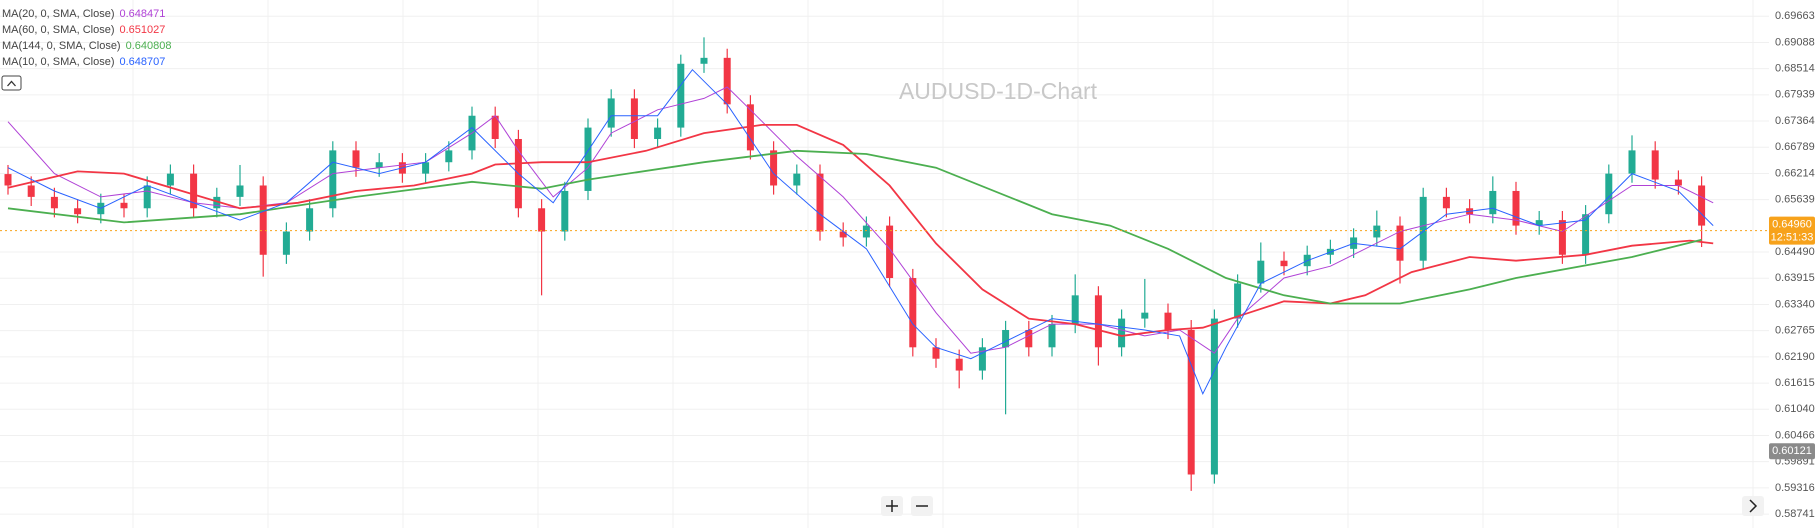 This screenshot has height=529, width=1815. I want to click on y-tick-label: 0.69088, so click(1795, 42).